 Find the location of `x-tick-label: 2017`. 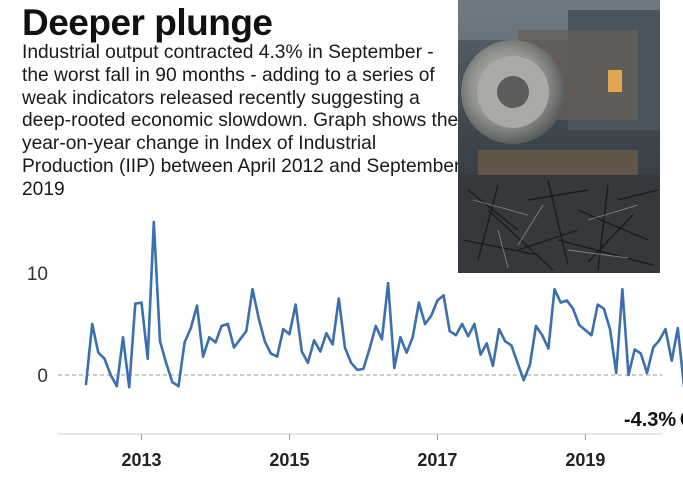

x-tick-label: 2017 is located at coordinates (437, 460).